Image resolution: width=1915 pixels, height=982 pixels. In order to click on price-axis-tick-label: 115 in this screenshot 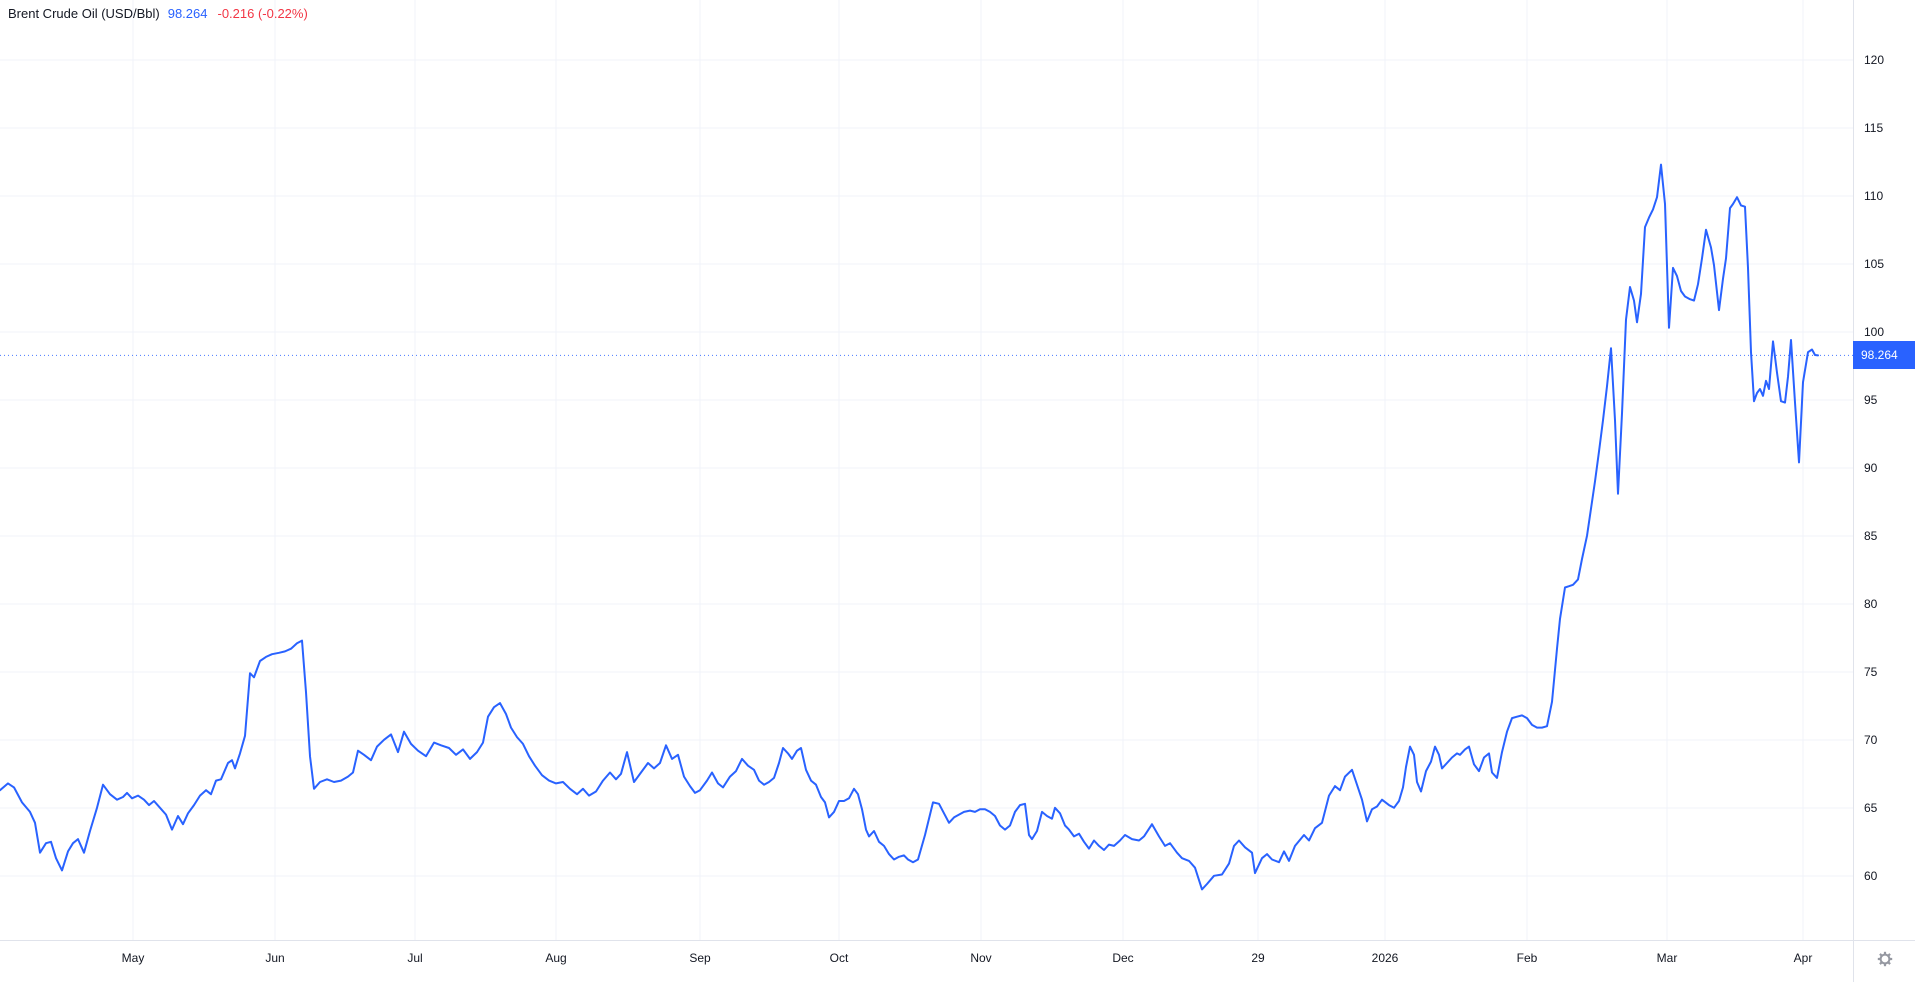, I will do `click(1874, 127)`.